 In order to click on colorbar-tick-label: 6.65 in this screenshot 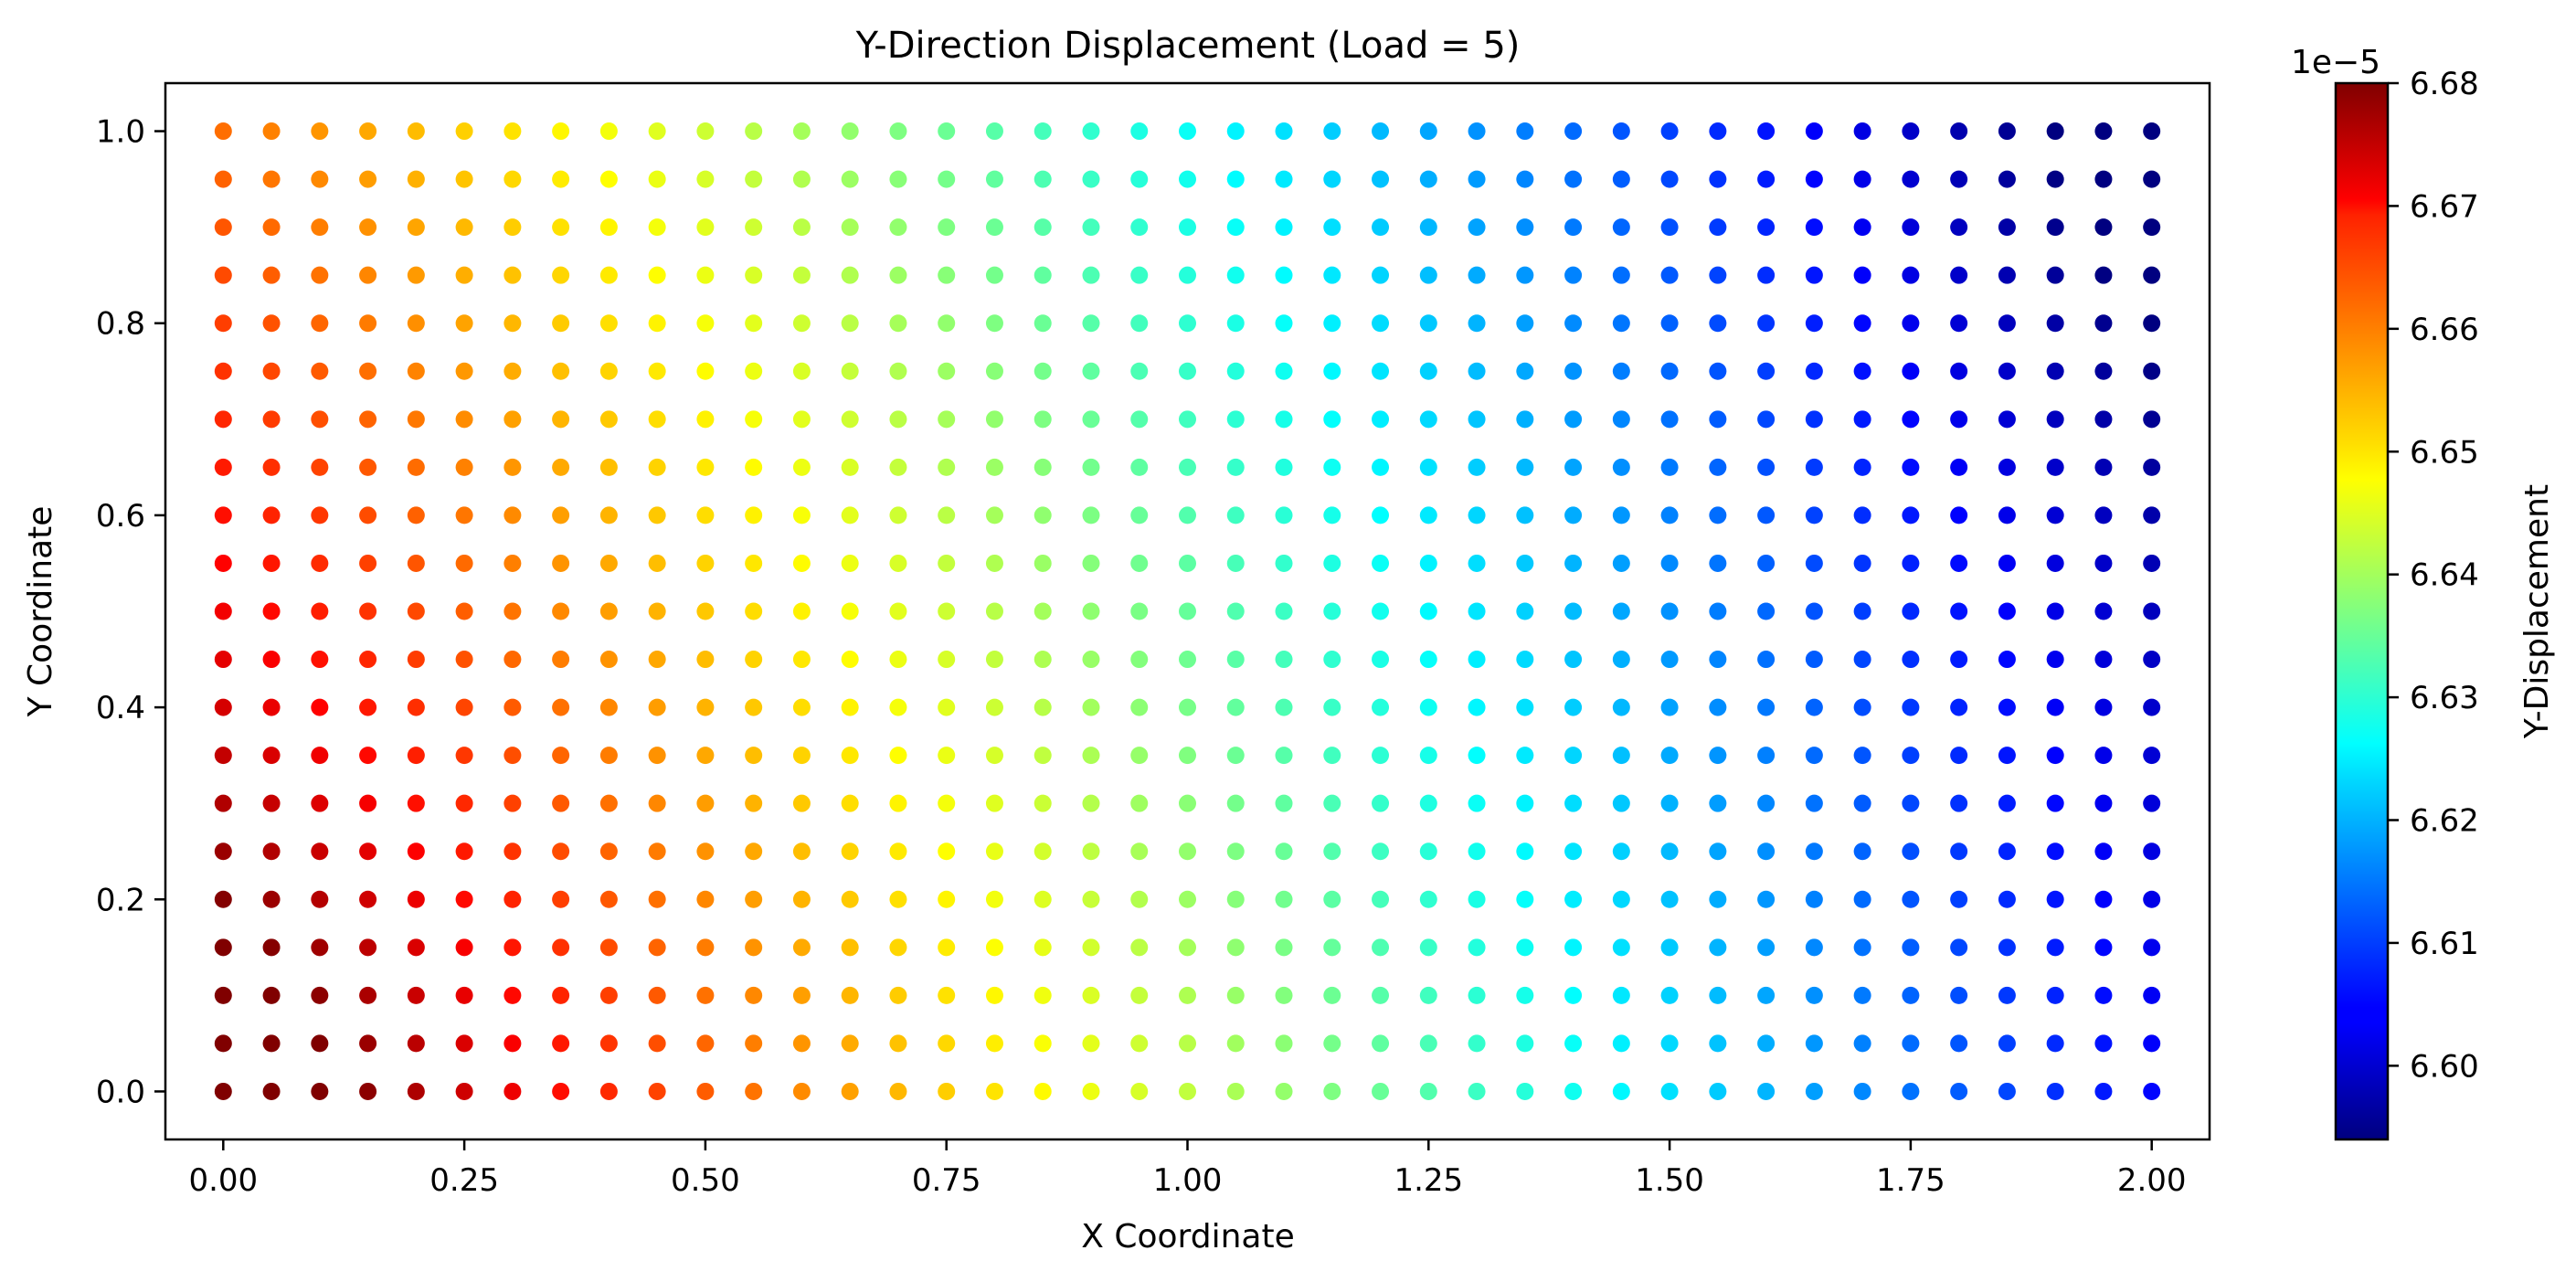, I will do `click(2444, 452)`.